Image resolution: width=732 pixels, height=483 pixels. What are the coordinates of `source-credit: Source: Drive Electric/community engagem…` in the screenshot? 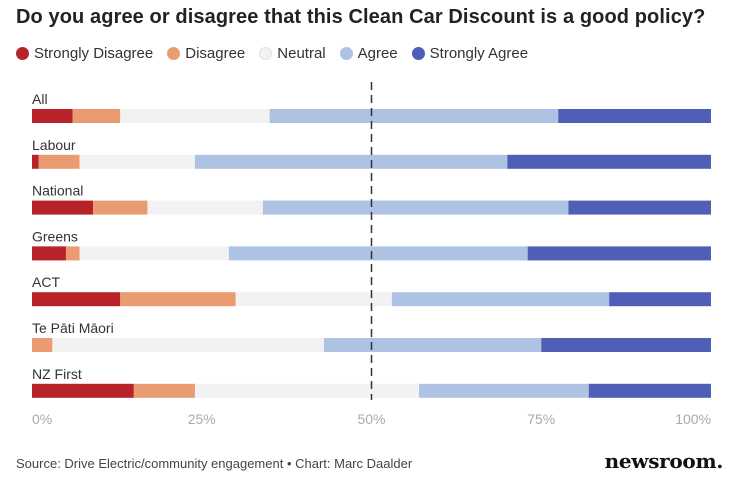 It's located at (214, 463).